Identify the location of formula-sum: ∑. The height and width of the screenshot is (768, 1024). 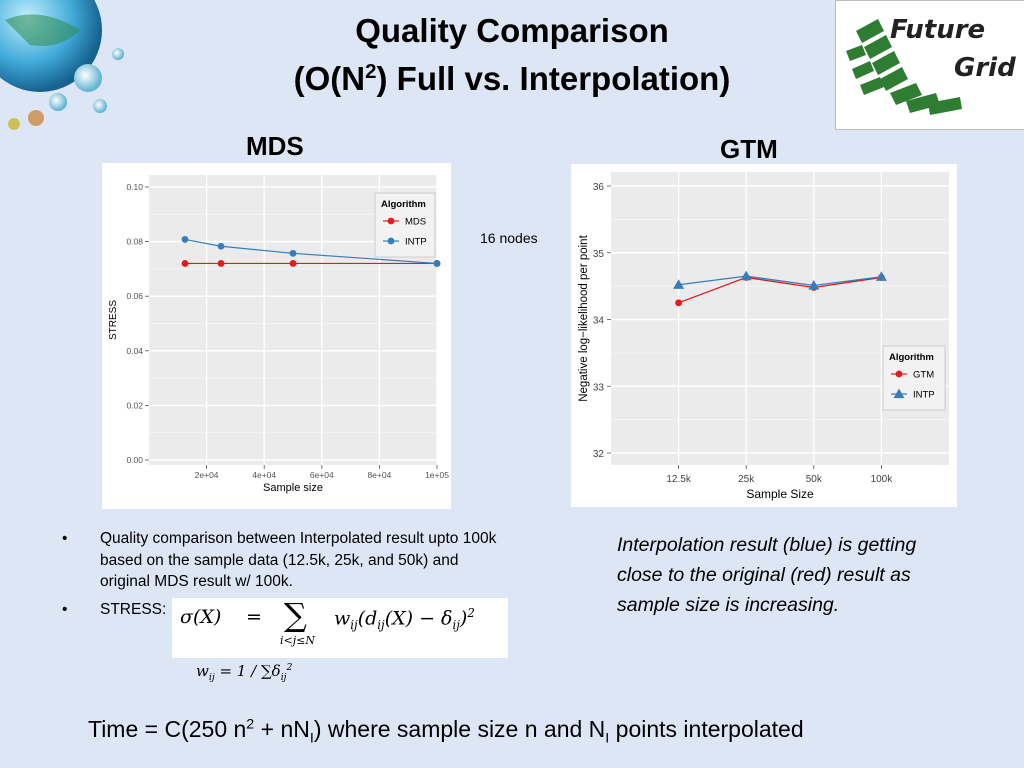
(295, 615).